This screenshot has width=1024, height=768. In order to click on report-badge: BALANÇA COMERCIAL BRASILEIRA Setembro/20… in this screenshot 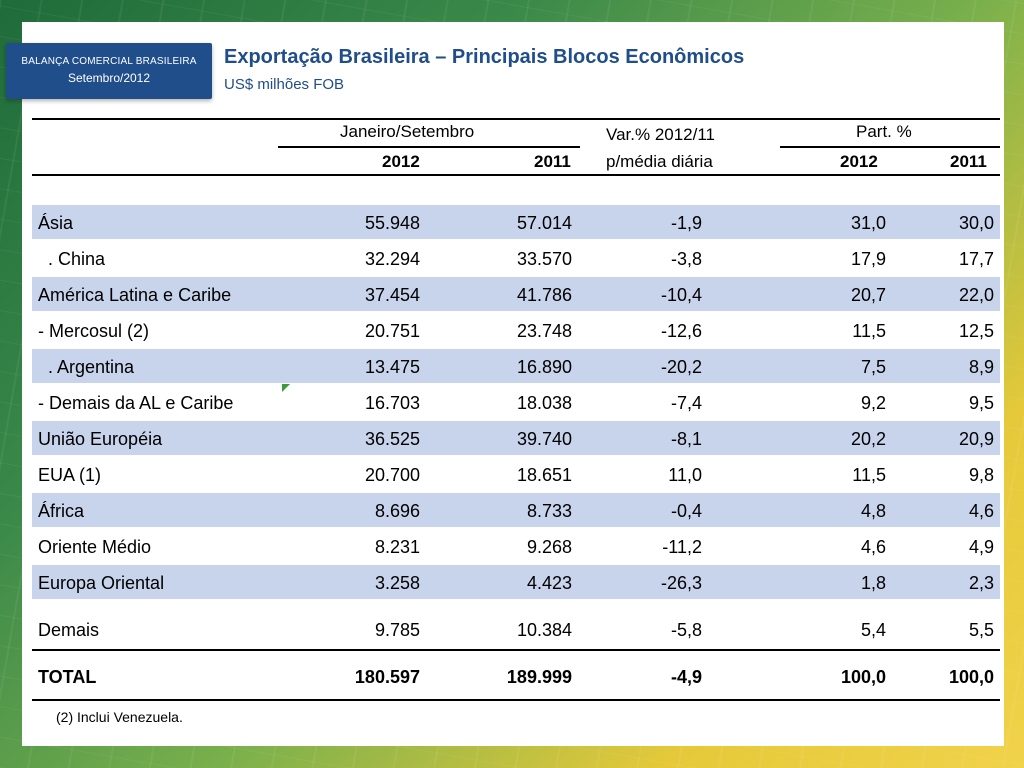, I will do `click(109, 71)`.